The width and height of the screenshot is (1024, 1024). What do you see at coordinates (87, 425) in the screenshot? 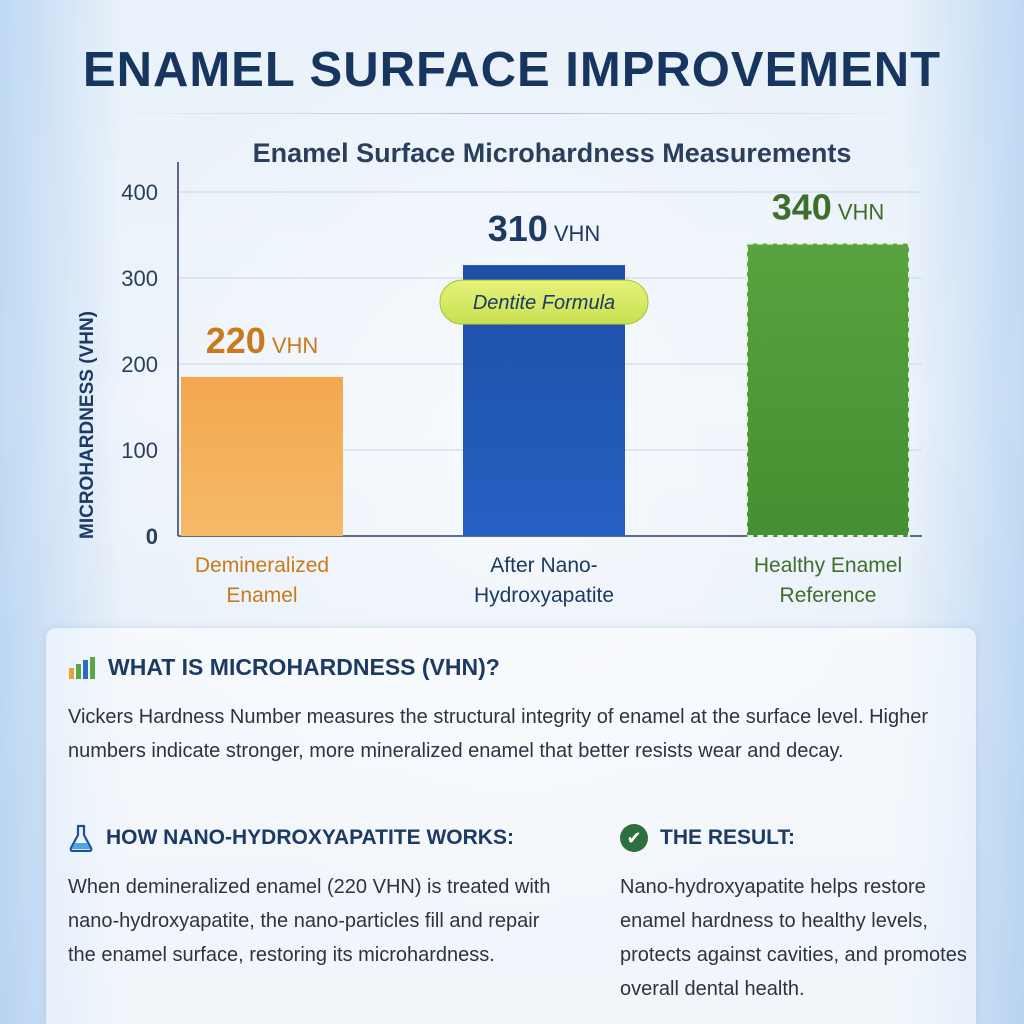
I see `y-axis-label: MICROHARDNESS (VHN)` at bounding box center [87, 425].